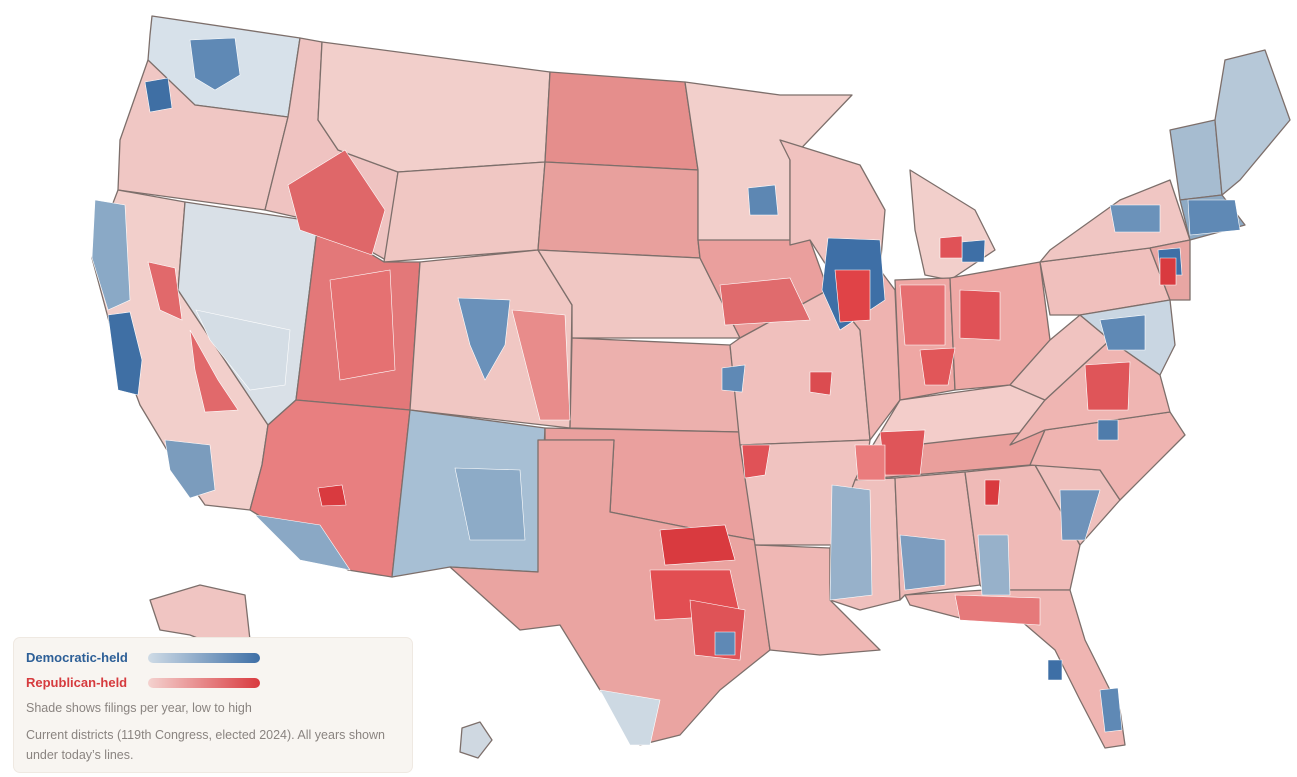 The image size is (1297, 777). Describe the element at coordinates (200, 615) in the screenshot. I see `state-alaska` at that location.